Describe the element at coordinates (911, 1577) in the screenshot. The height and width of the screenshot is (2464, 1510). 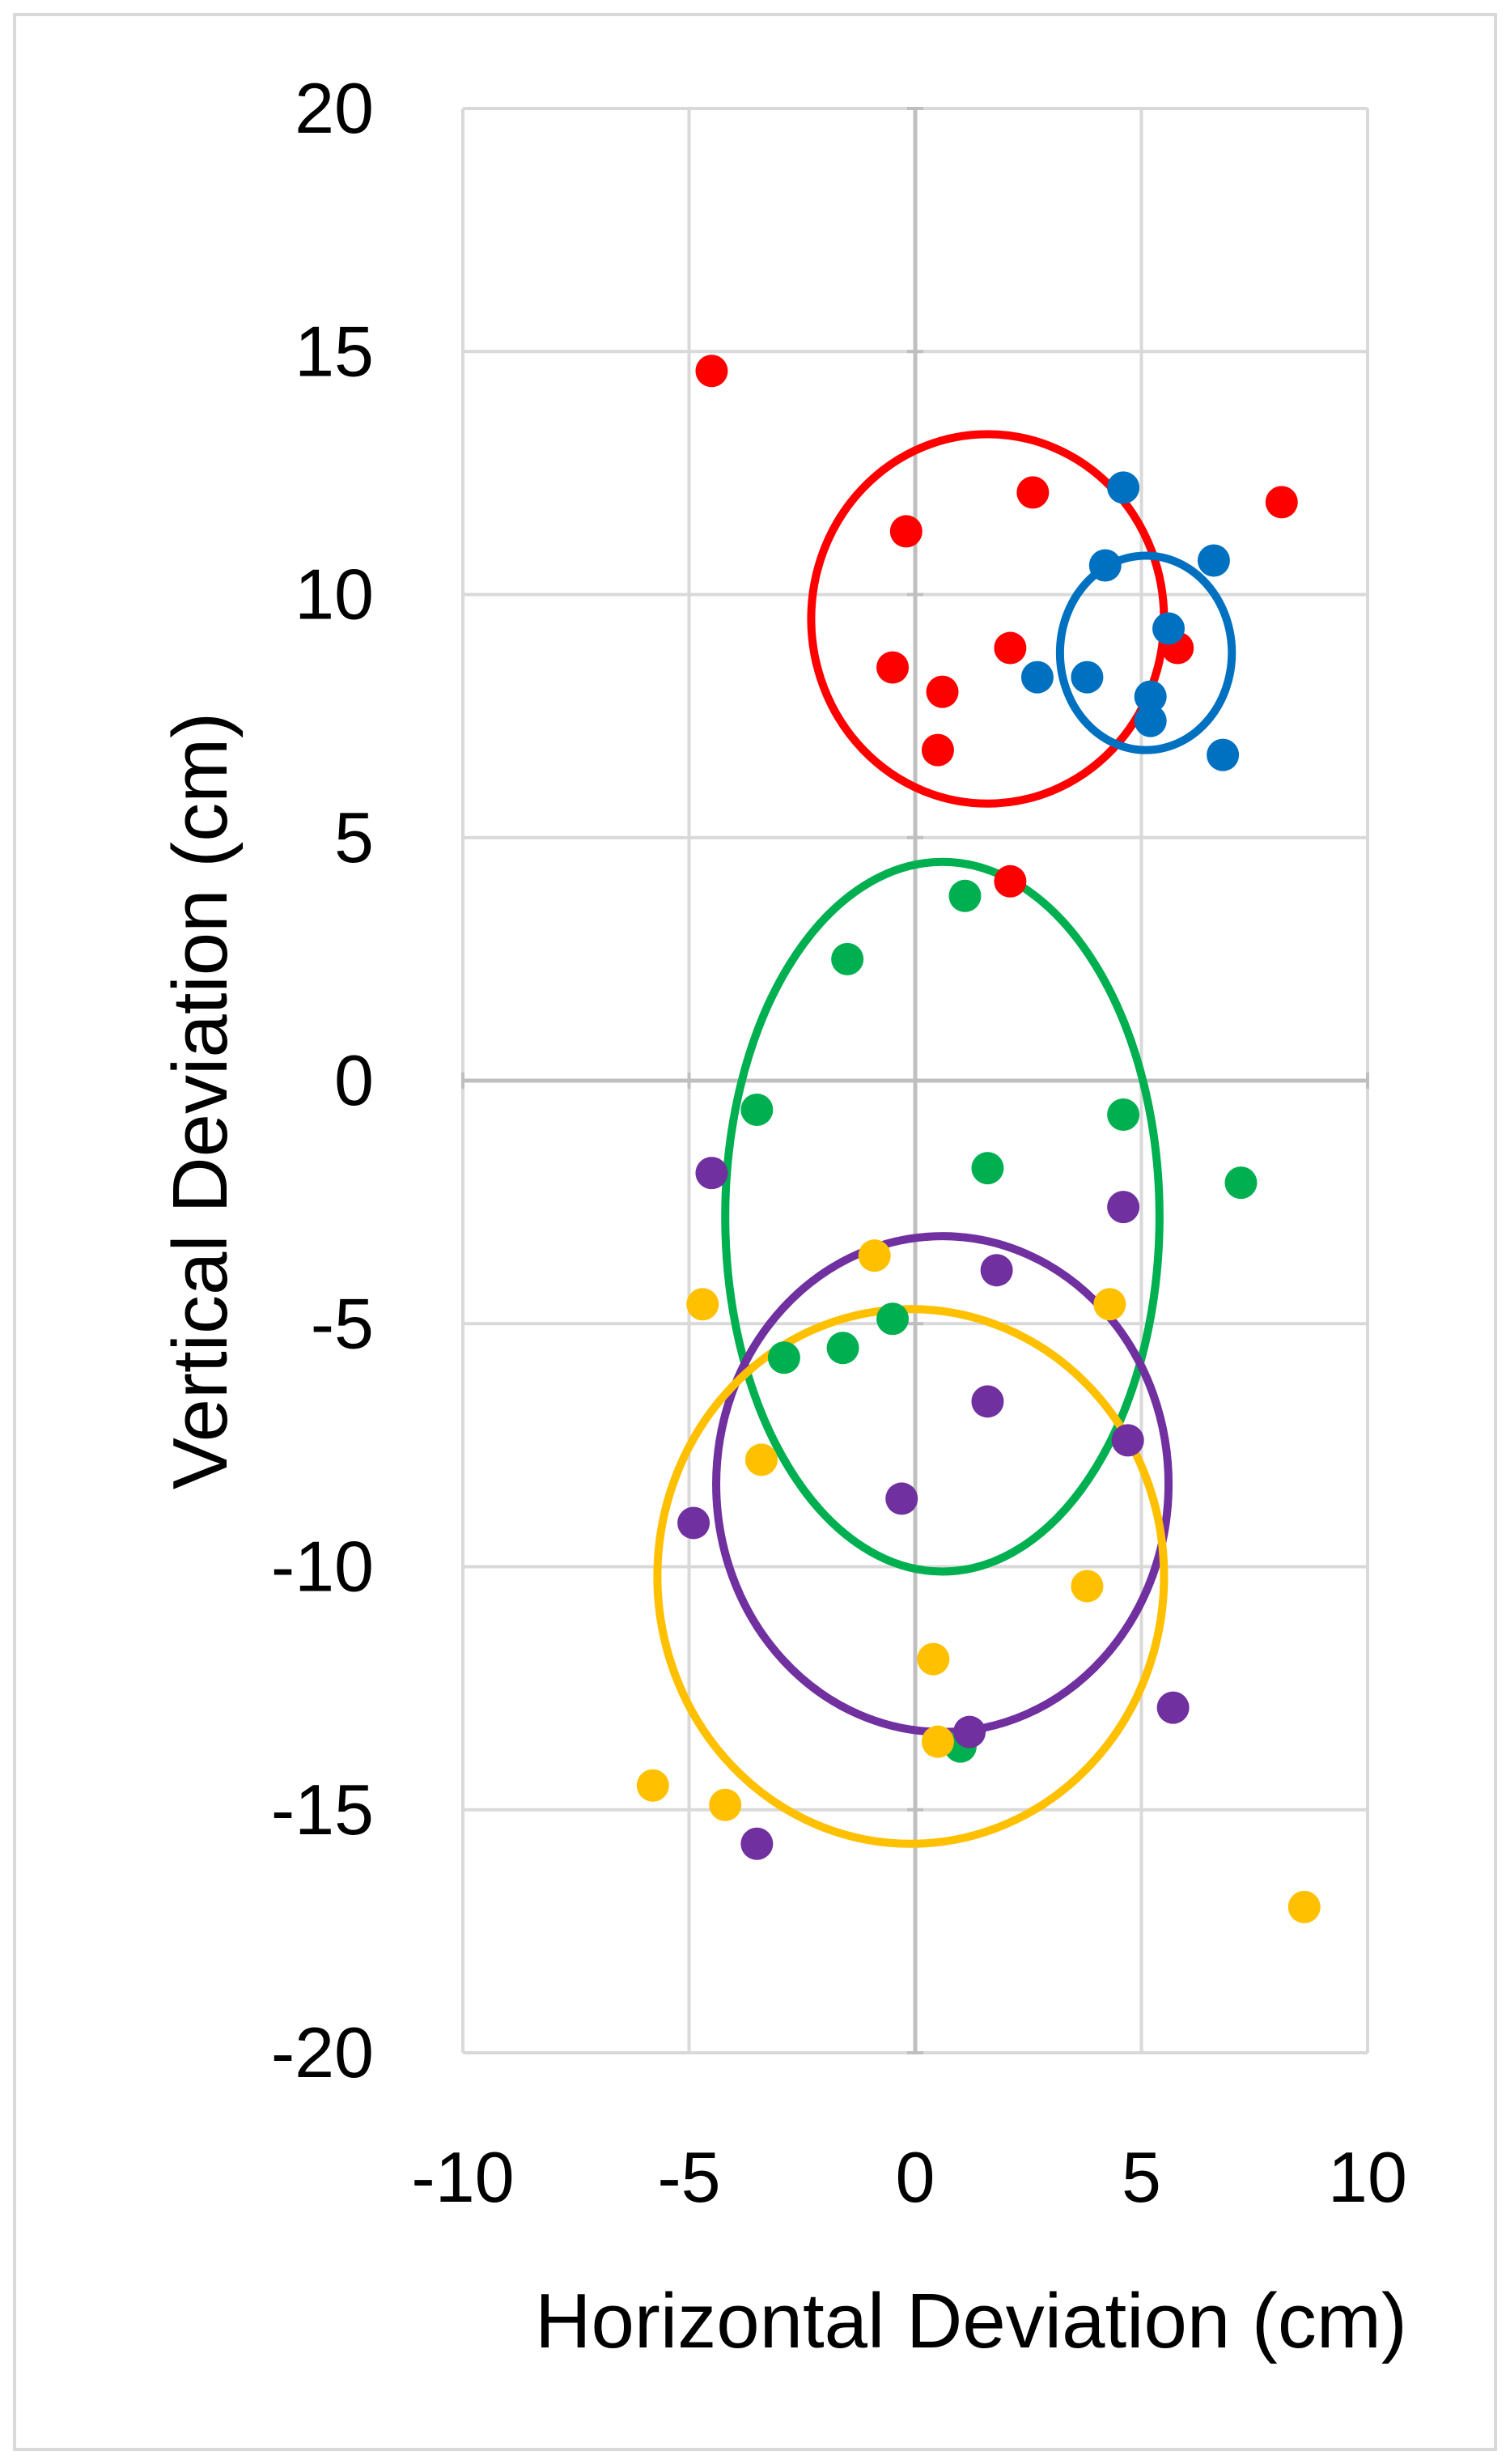
I see `yellow-ellipse` at that location.